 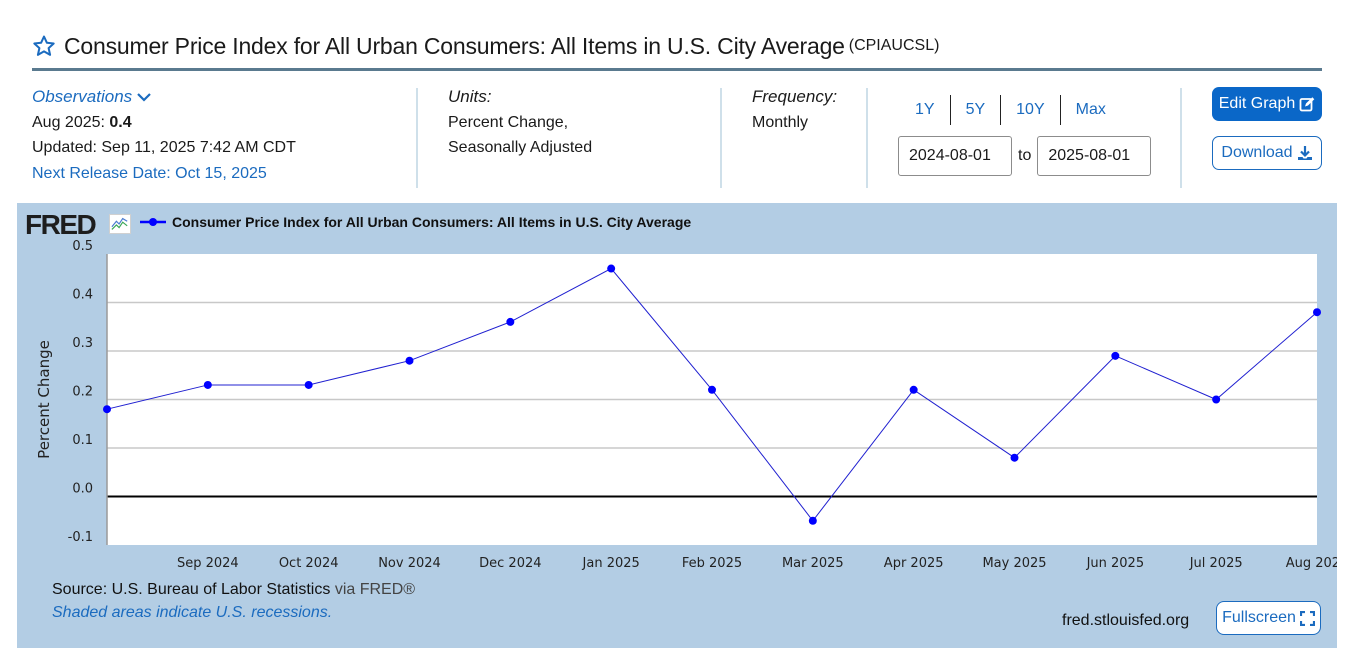 I want to click on series-code: (CPIAUCSL), so click(x=894, y=45).